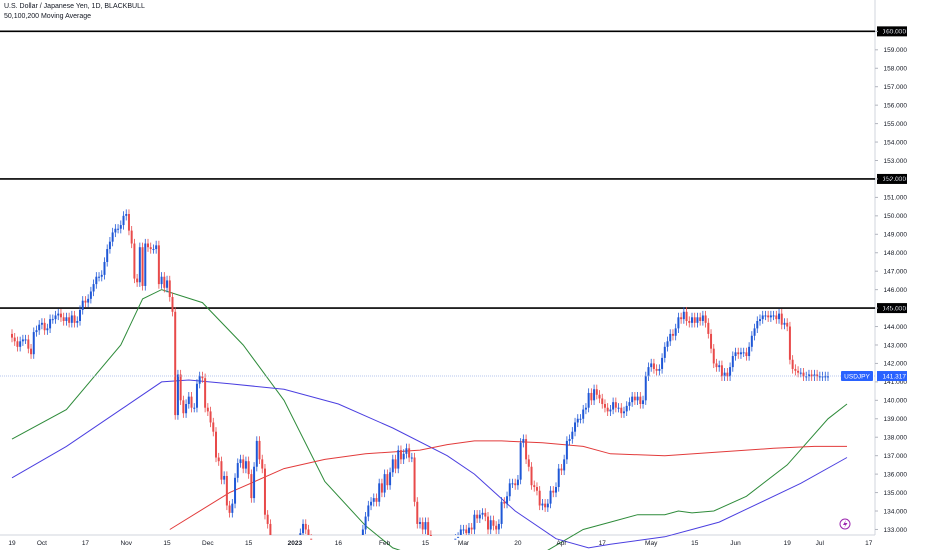 This screenshot has width=932, height=555. I want to click on y-tick-label: 155.000, so click(896, 124).